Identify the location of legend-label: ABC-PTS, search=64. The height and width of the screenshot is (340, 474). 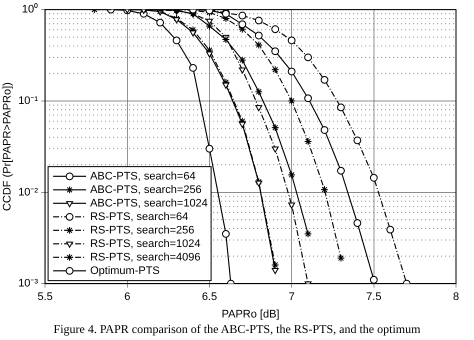
(143, 176).